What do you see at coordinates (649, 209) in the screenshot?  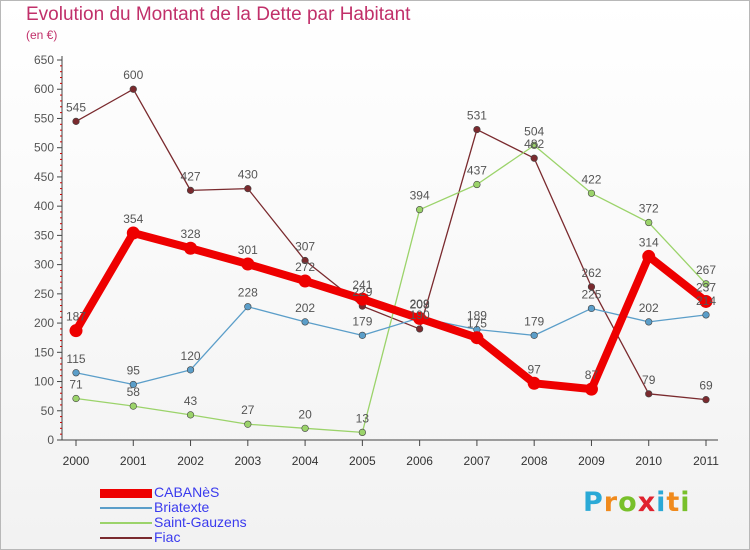 I see `data-label-saint-gauzens: 372` at bounding box center [649, 209].